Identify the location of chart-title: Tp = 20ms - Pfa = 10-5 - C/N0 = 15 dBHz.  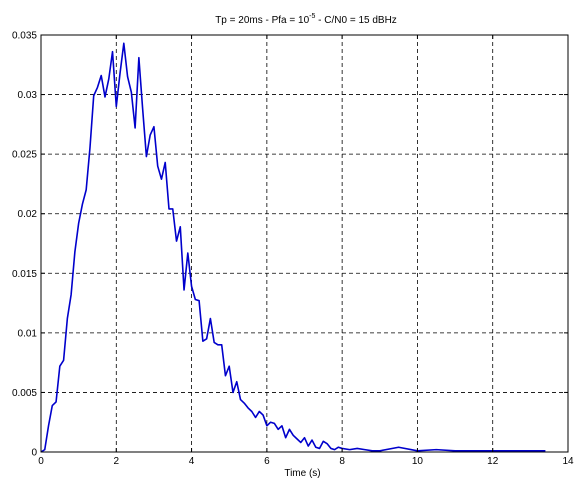
(306, 19).